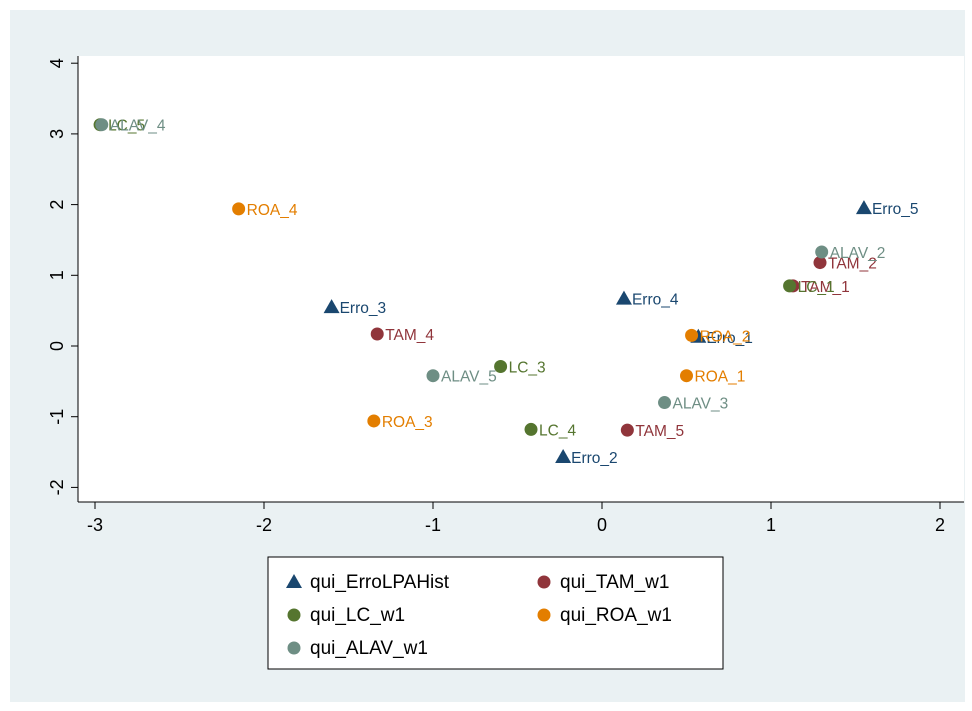 The width and height of the screenshot is (972, 711). Describe the element at coordinates (57, 134) in the screenshot. I see `y-tick-label: 3` at that location.